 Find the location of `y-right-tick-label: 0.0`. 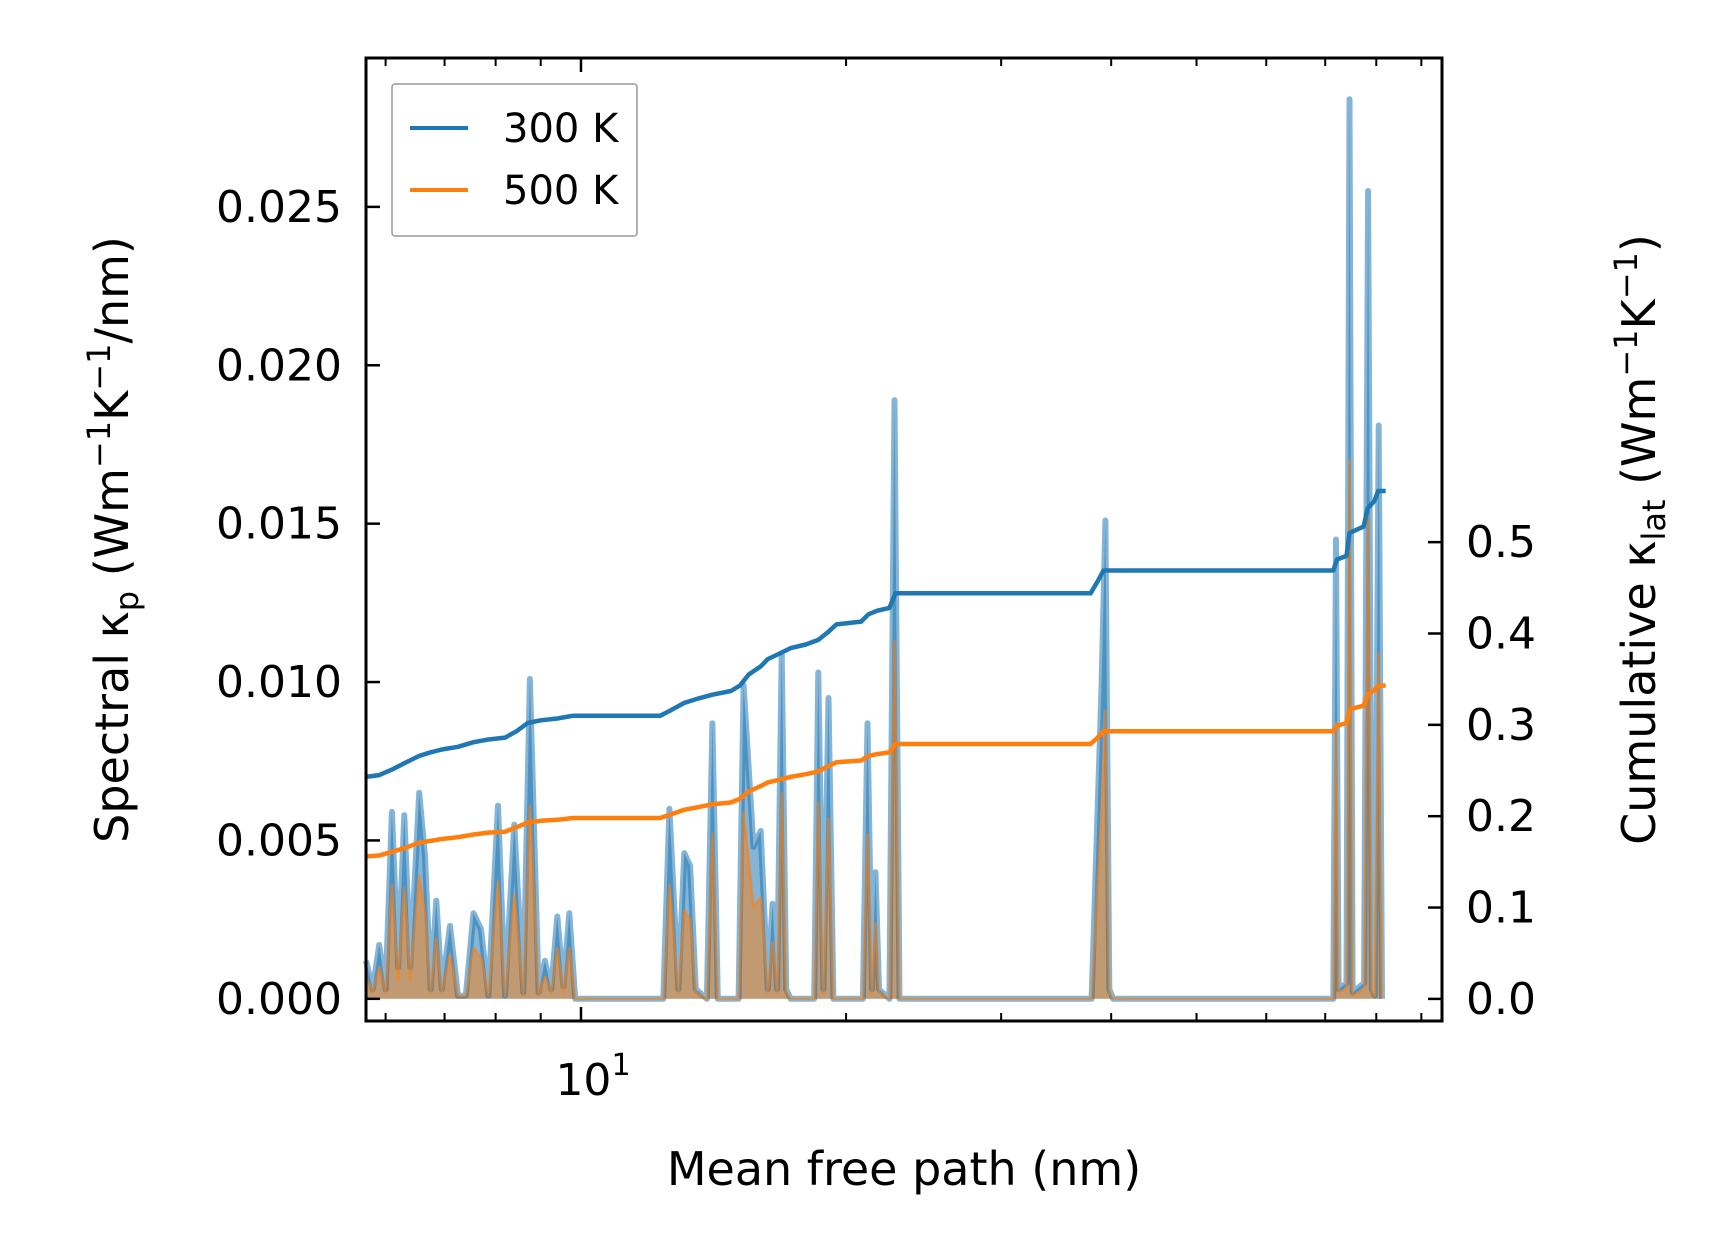

y-right-tick-label: 0.0 is located at coordinates (1501, 999).